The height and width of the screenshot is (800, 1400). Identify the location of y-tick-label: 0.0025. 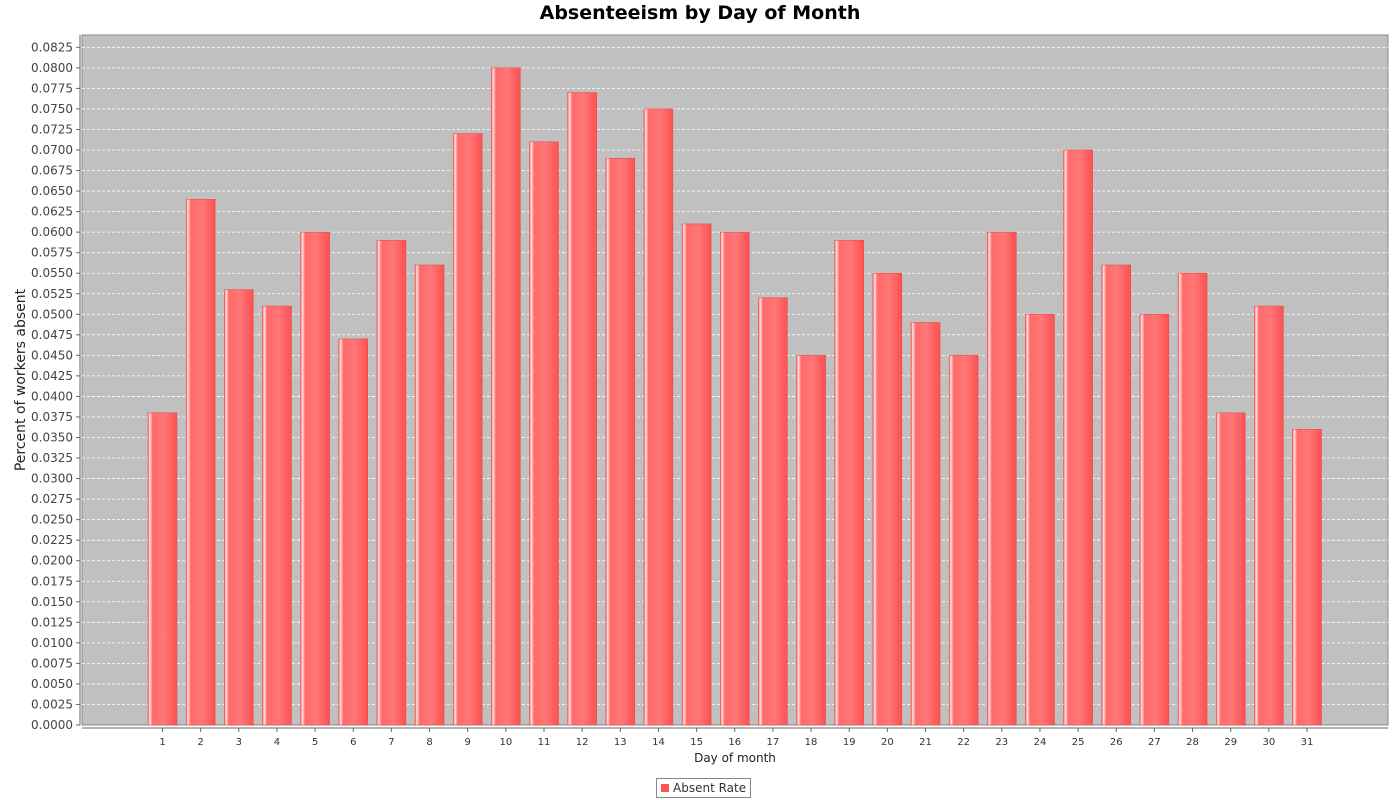
(52, 704).